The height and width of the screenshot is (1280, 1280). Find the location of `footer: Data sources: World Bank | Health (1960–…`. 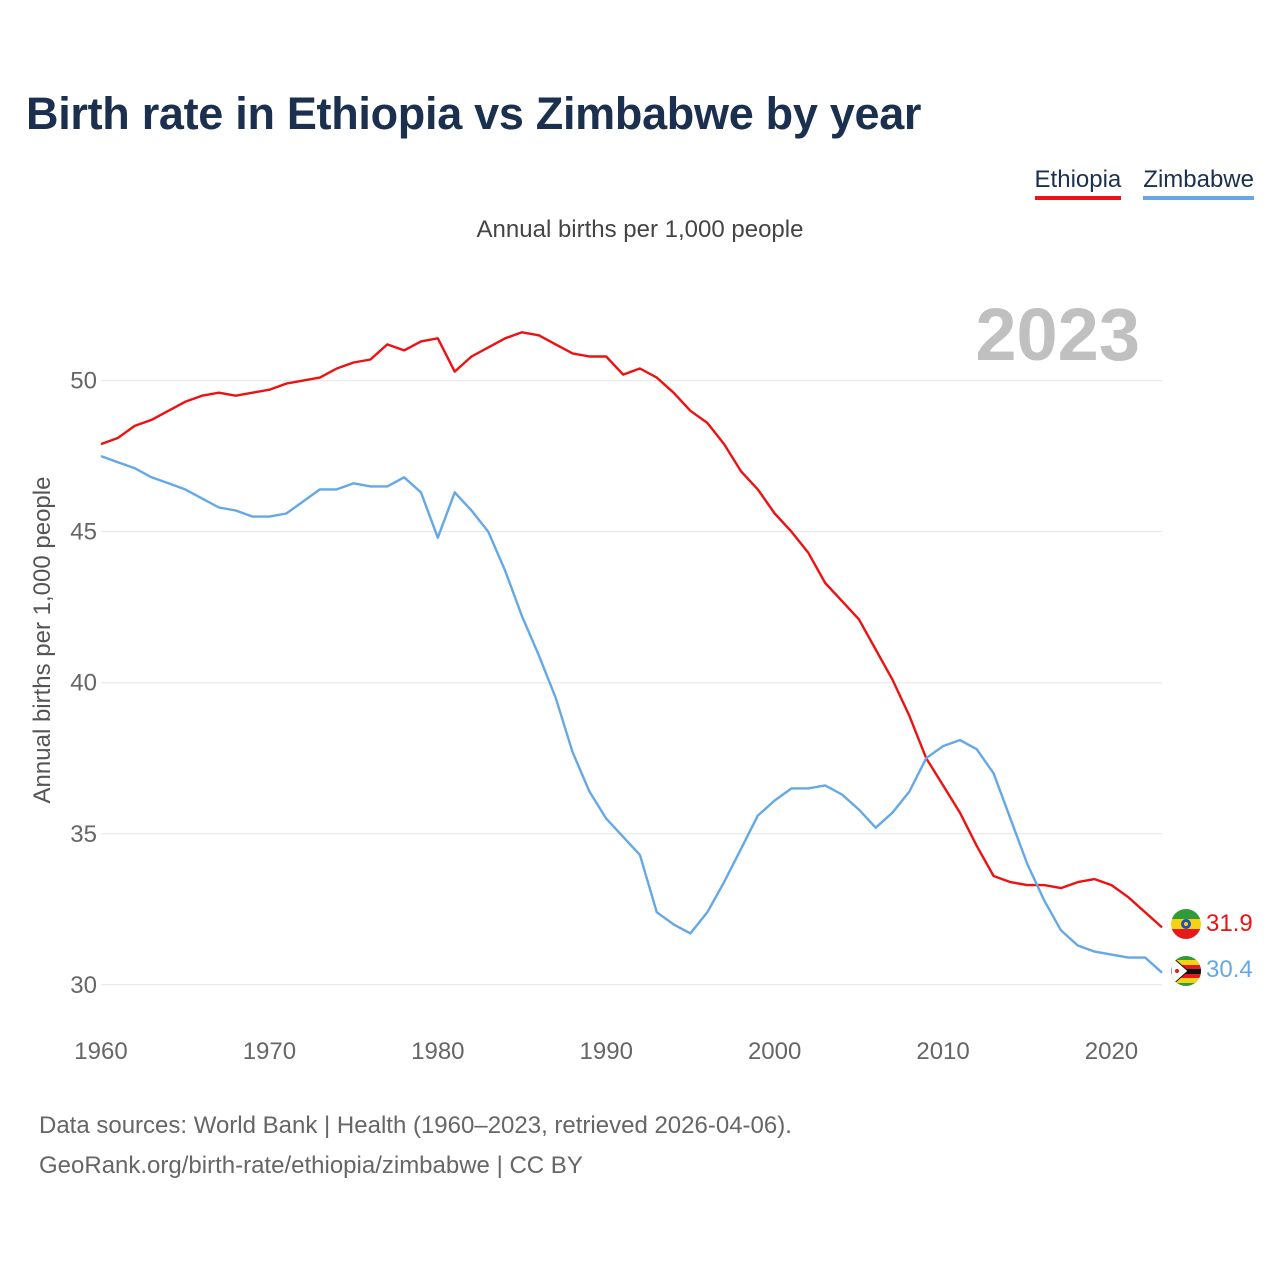

footer: Data sources: World Bank | Health (1960–… is located at coordinates (415, 1146).